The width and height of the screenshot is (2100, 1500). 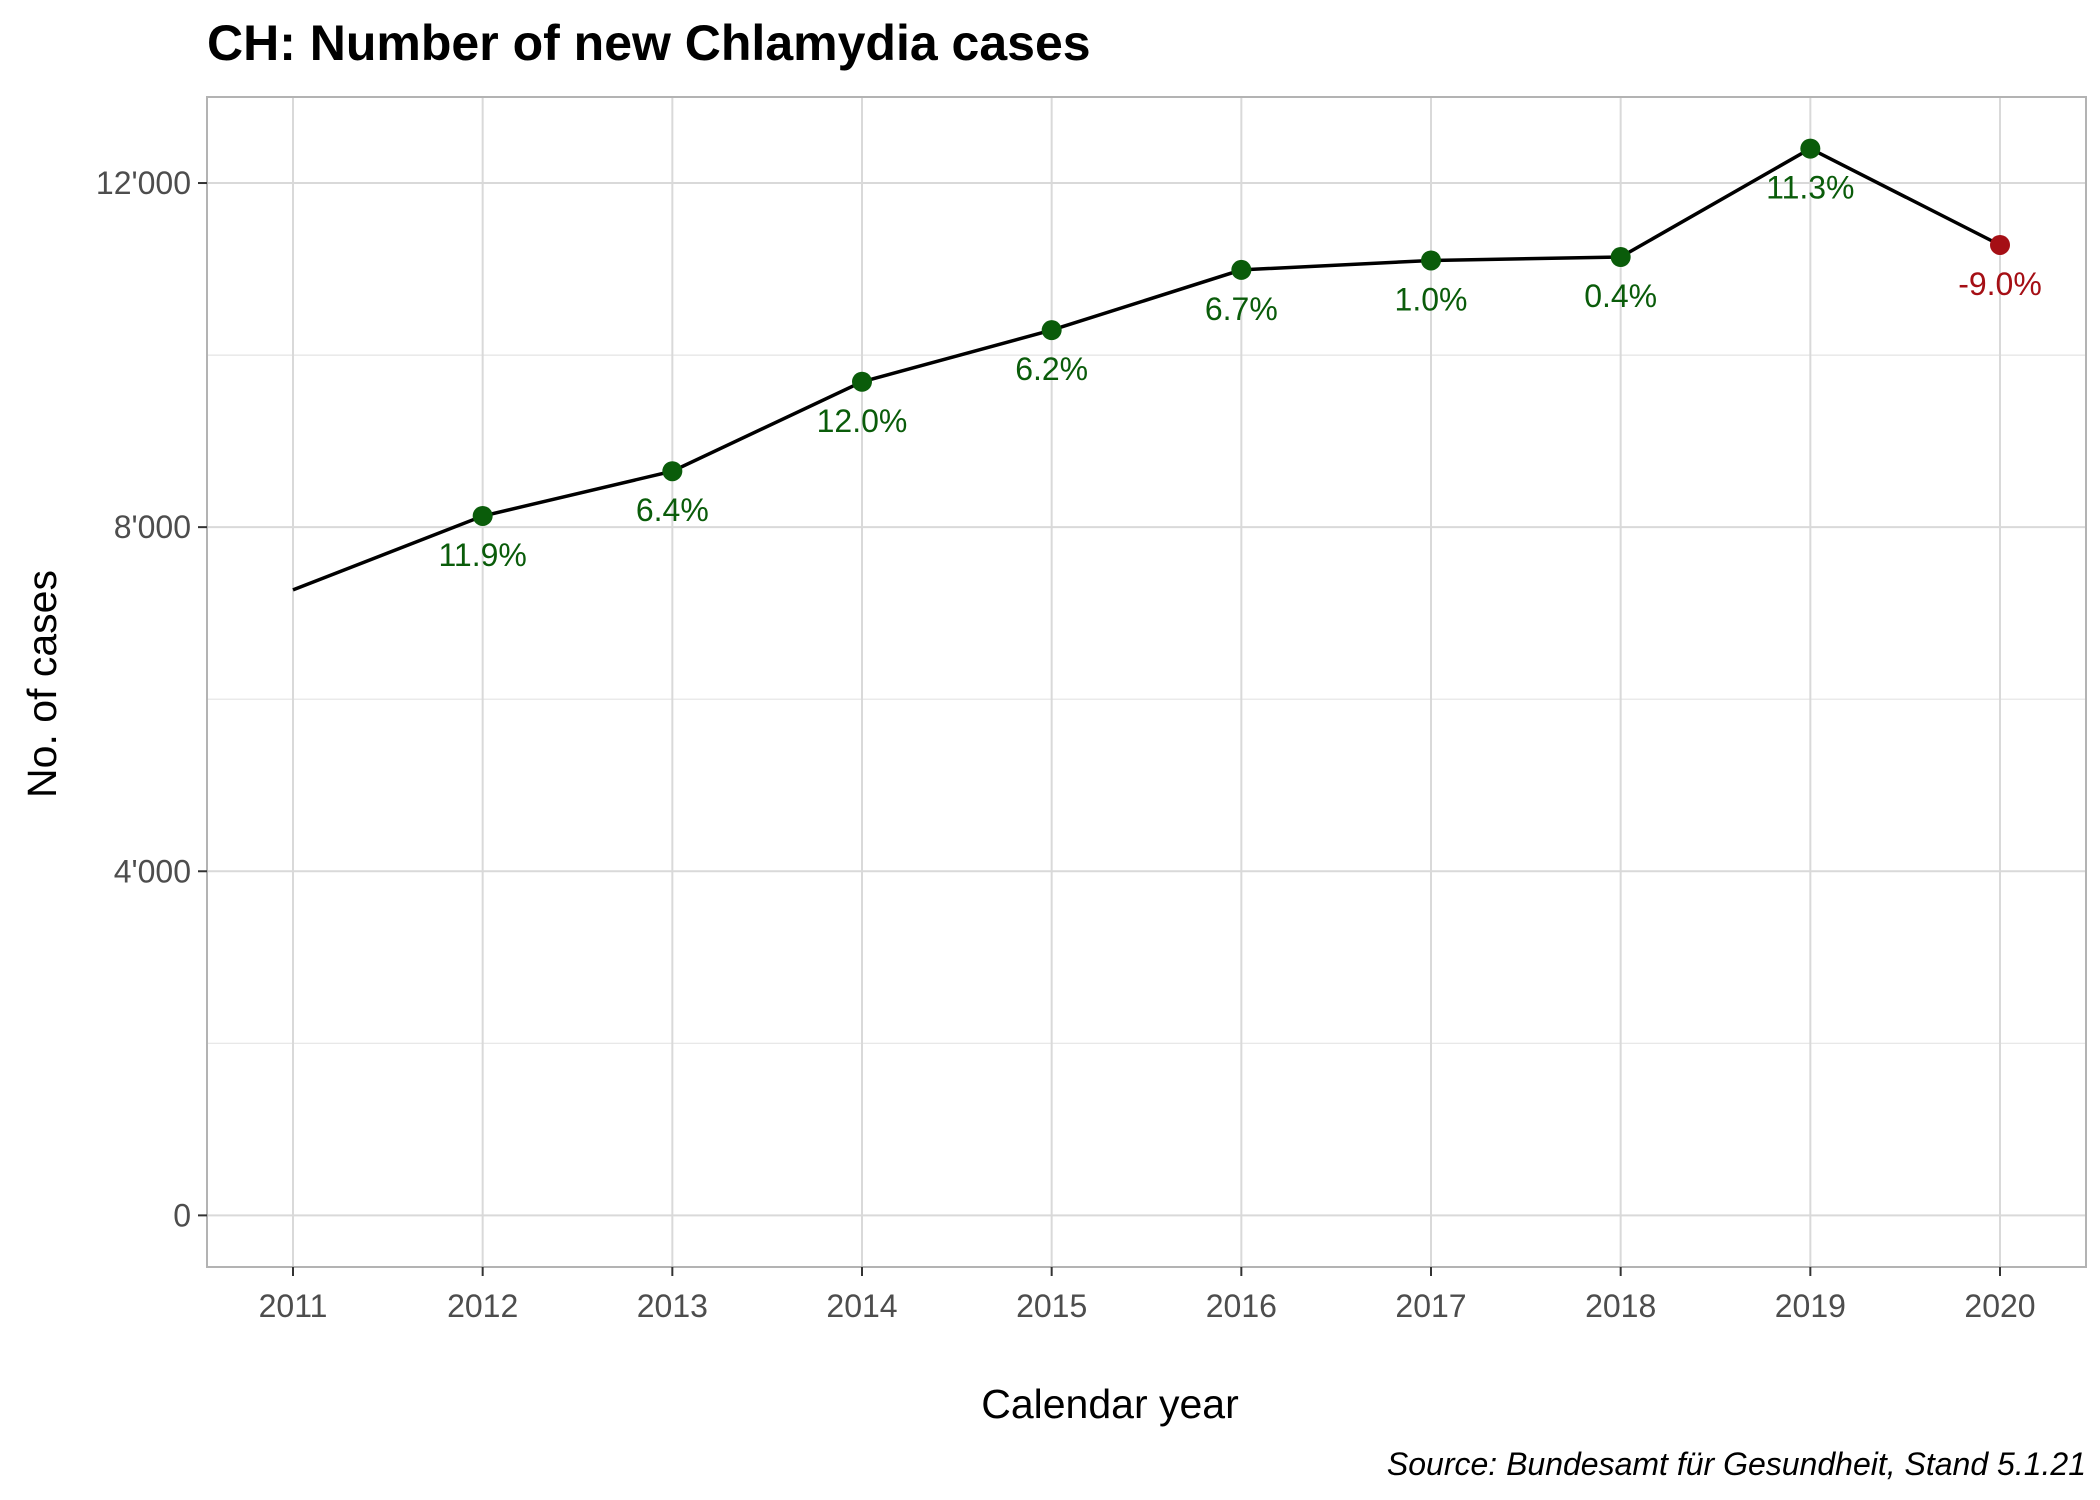 What do you see at coordinates (1241, 309) in the screenshot?
I see `data-label: 6.7%` at bounding box center [1241, 309].